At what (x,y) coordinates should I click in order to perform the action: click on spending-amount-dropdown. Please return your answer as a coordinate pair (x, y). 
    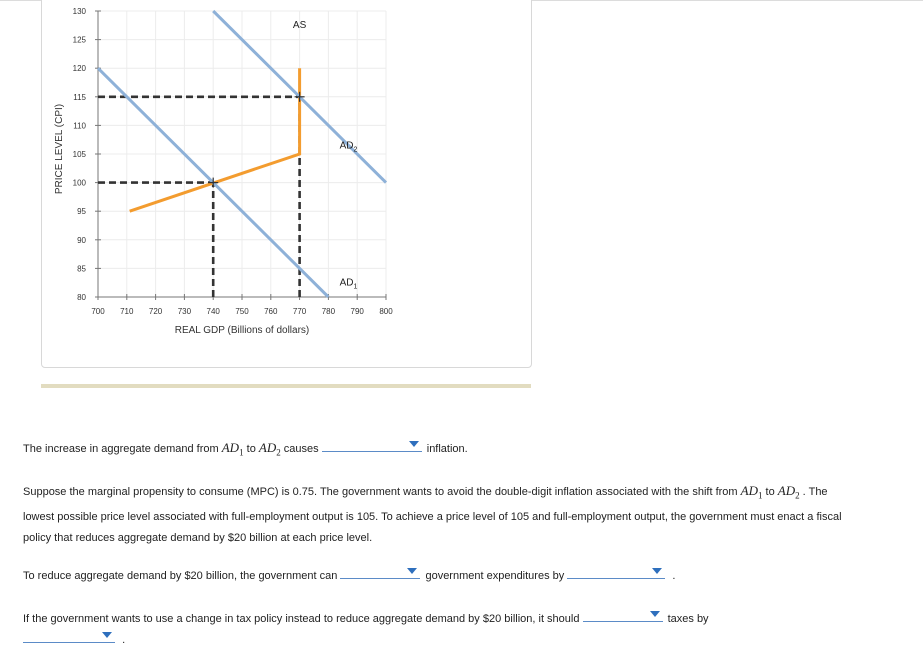
    Looking at the image, I should click on (616, 571).